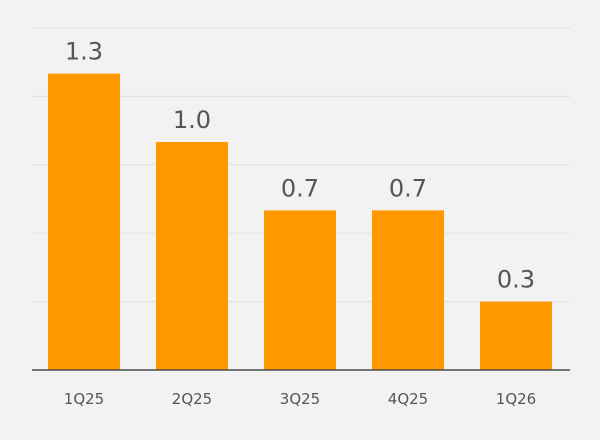 The height and width of the screenshot is (440, 600). Describe the element at coordinates (300, 290) in the screenshot. I see `bar-3q25` at that location.